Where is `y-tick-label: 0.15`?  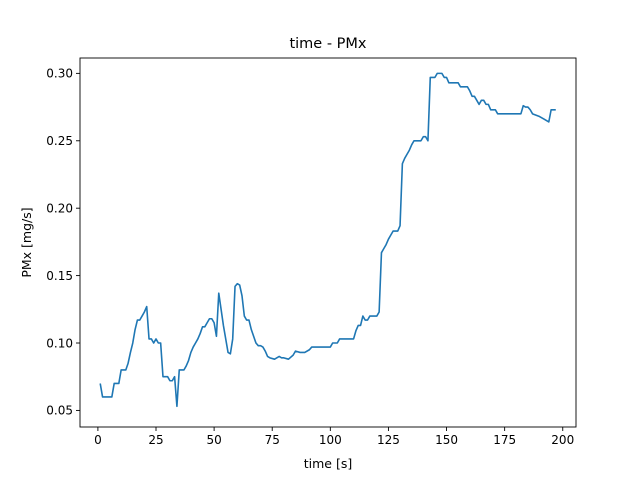 y-tick-label: 0.15 is located at coordinates (59, 276).